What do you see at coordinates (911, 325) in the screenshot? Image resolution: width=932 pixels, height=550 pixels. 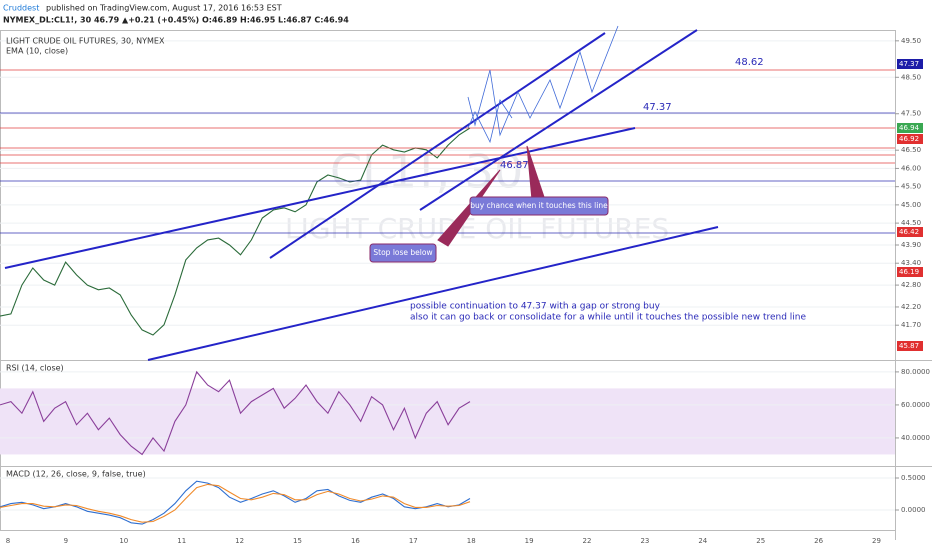 I see `y-tick-label: 41.70` at bounding box center [911, 325].